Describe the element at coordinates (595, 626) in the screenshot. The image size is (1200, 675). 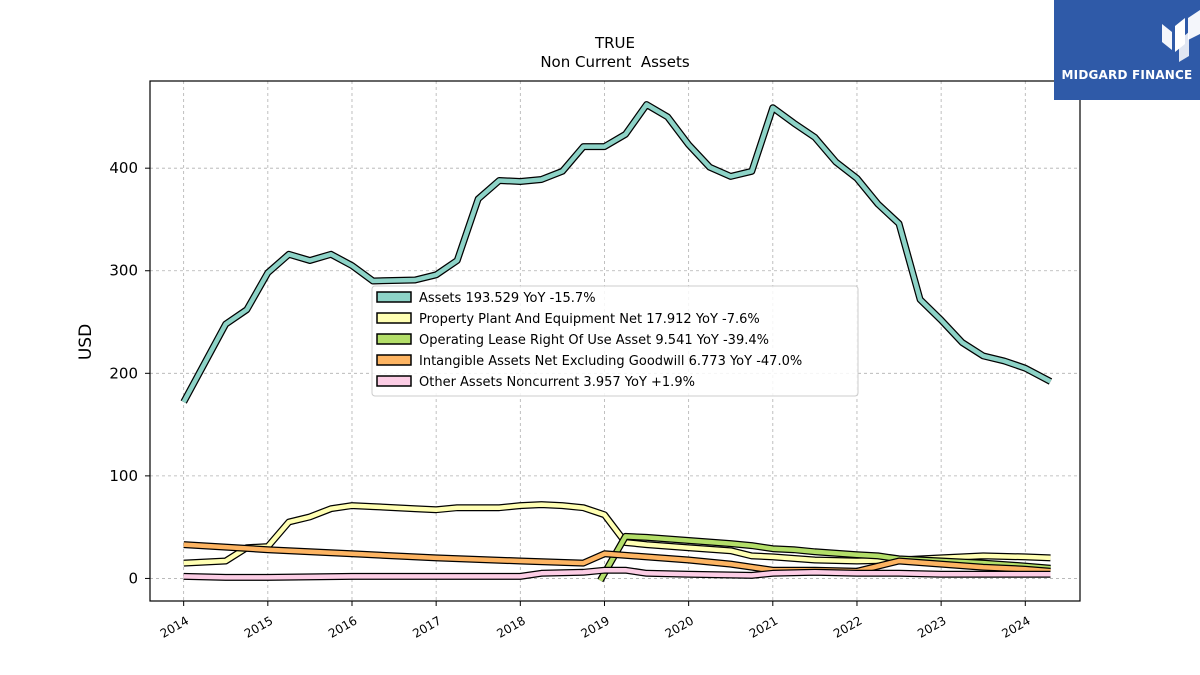
I see `x-tick-label: 2019` at that location.